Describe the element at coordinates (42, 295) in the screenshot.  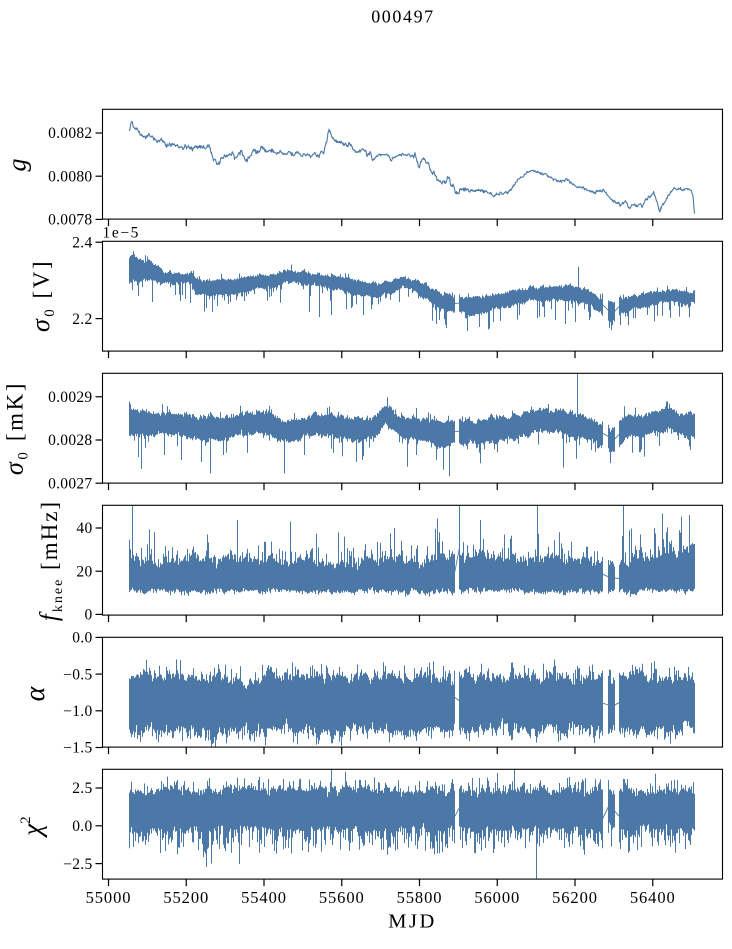
I see `svg-text: σ0 [V]` at that location.